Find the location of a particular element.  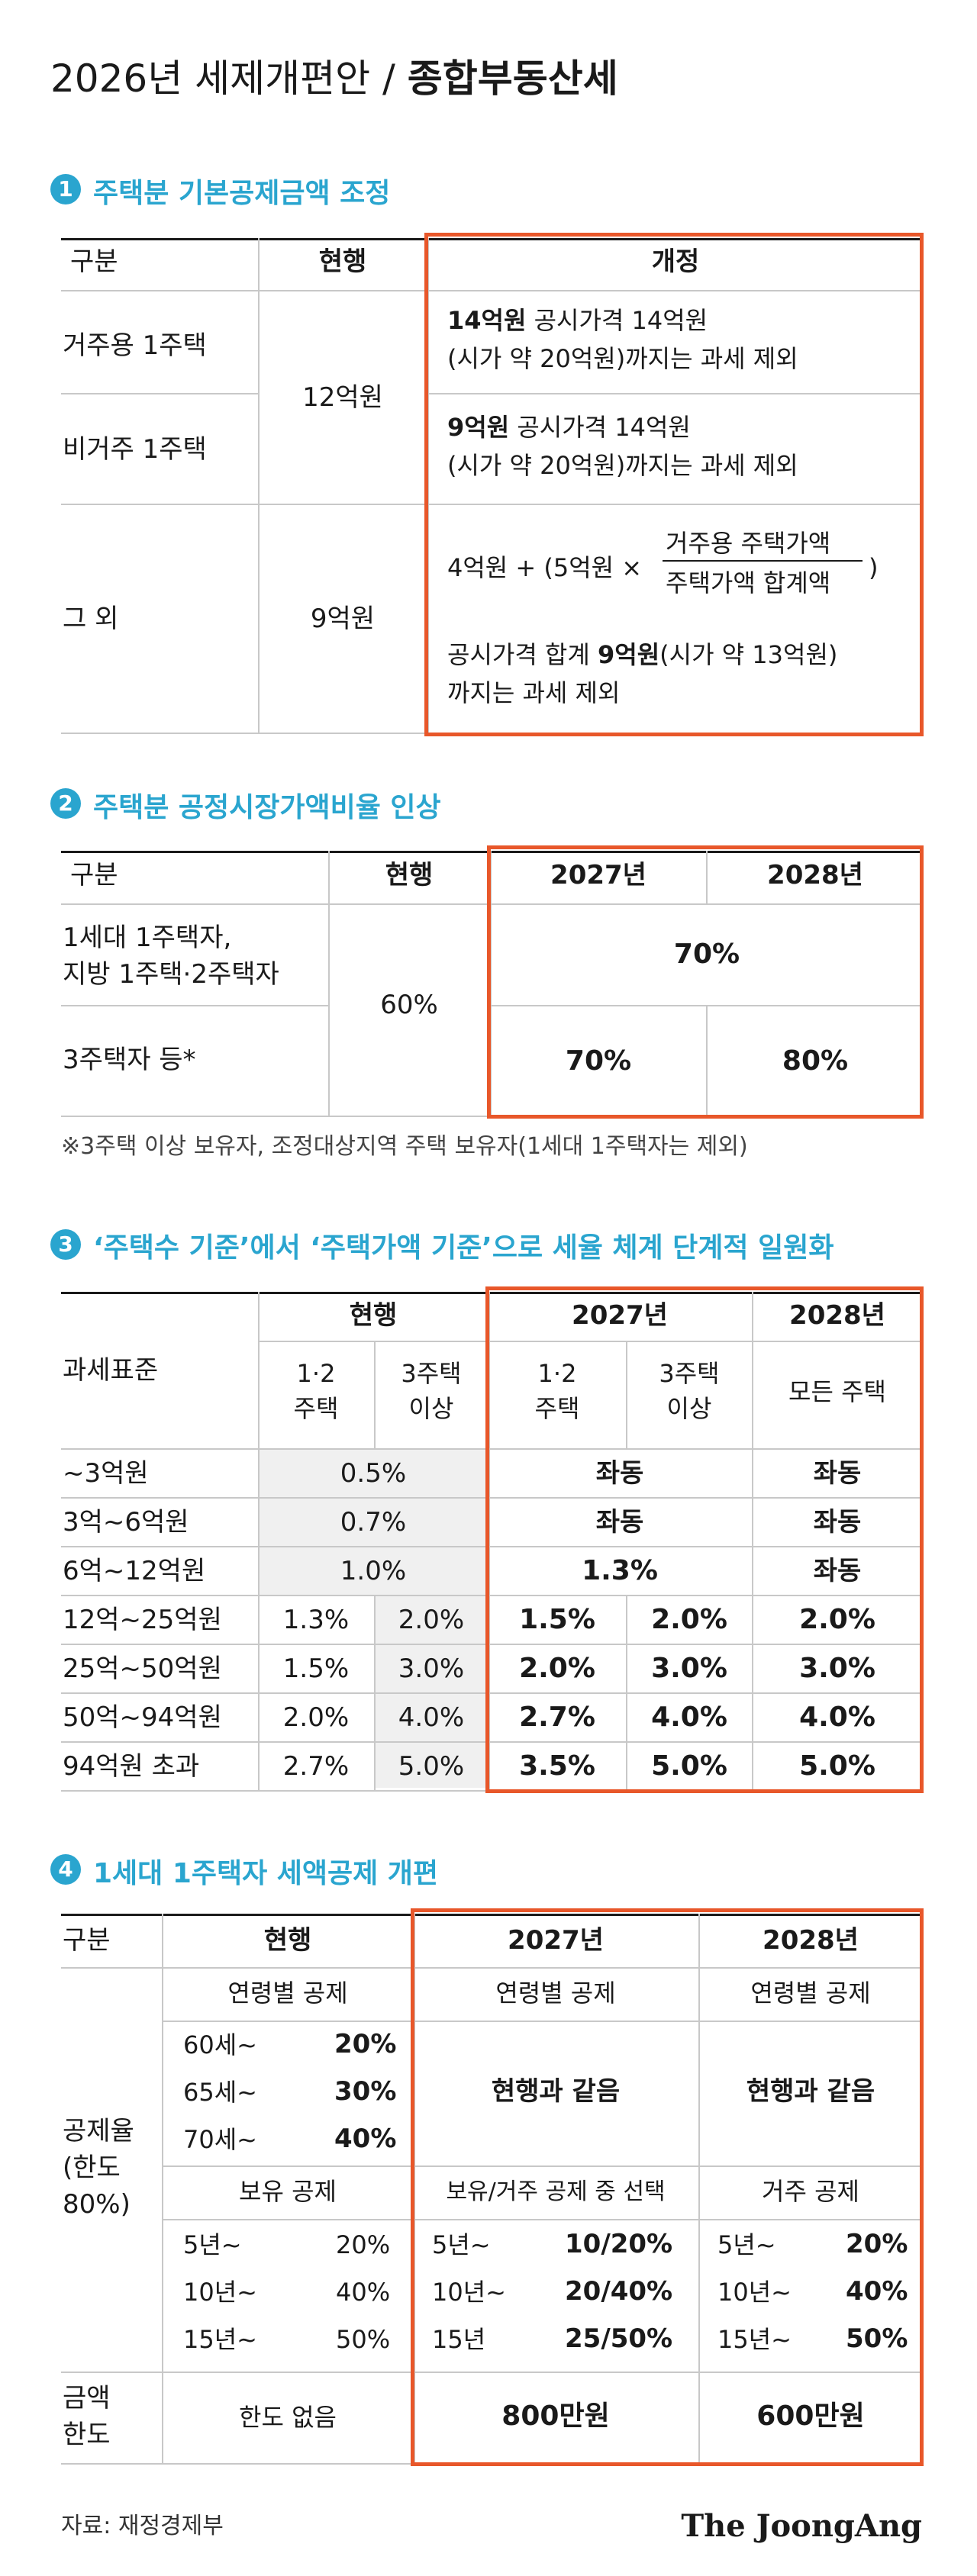

s1-r3-new-line1: 공시가격 합계 9억원(시가 약 13억원) is located at coordinates (642, 654).